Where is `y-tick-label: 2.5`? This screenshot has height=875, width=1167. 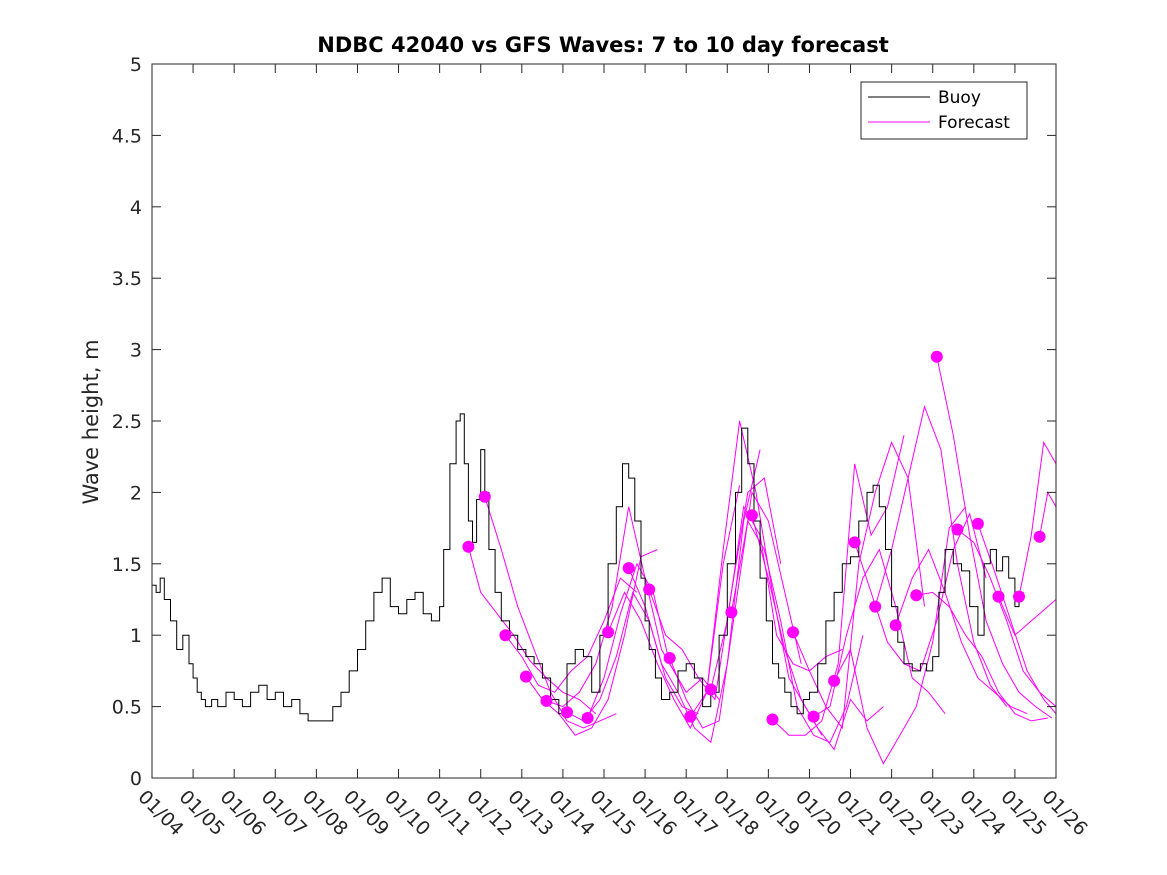 y-tick-label: 2.5 is located at coordinates (127, 422).